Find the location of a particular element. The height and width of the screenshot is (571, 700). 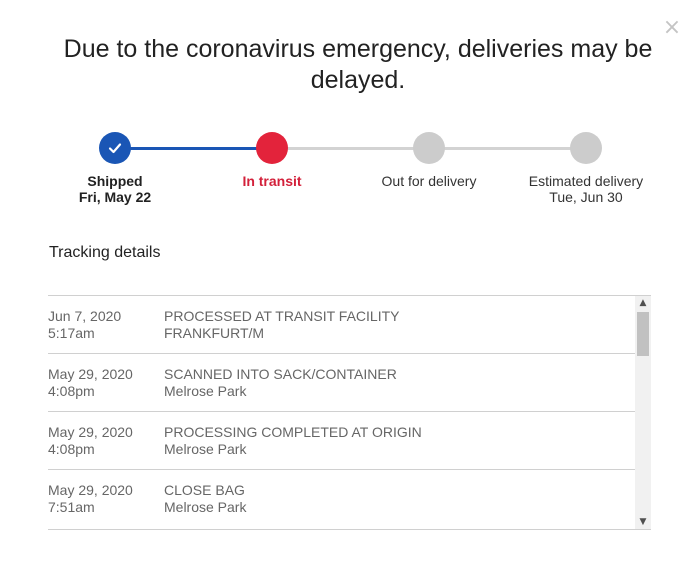

event-status: PROCESSING COMPLETED AT ORIGIN is located at coordinates (293, 432).